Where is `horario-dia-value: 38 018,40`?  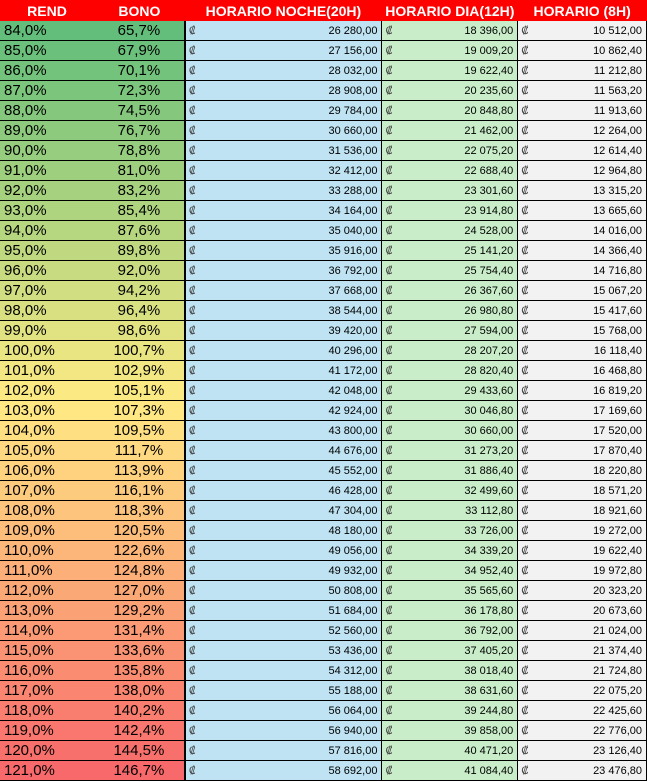
horario-dia-value: 38 018,40 is located at coordinates (455, 670).